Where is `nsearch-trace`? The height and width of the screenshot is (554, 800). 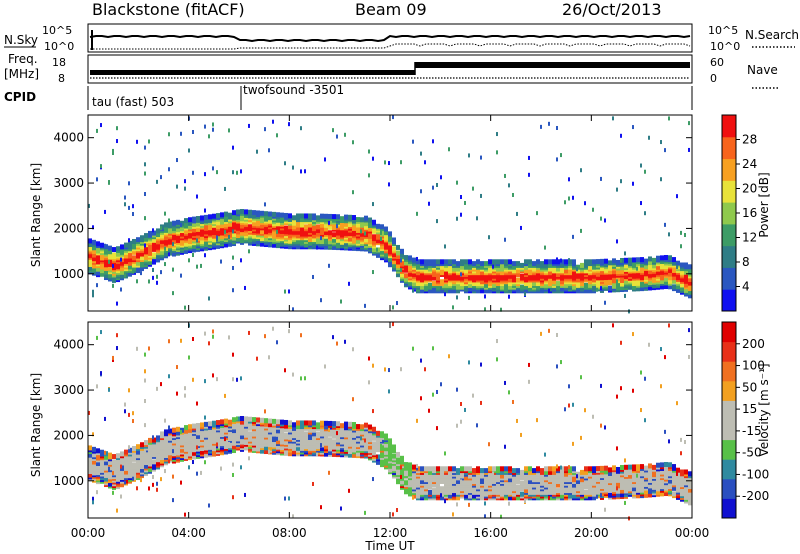
nsearch-trace is located at coordinates (390, 46).